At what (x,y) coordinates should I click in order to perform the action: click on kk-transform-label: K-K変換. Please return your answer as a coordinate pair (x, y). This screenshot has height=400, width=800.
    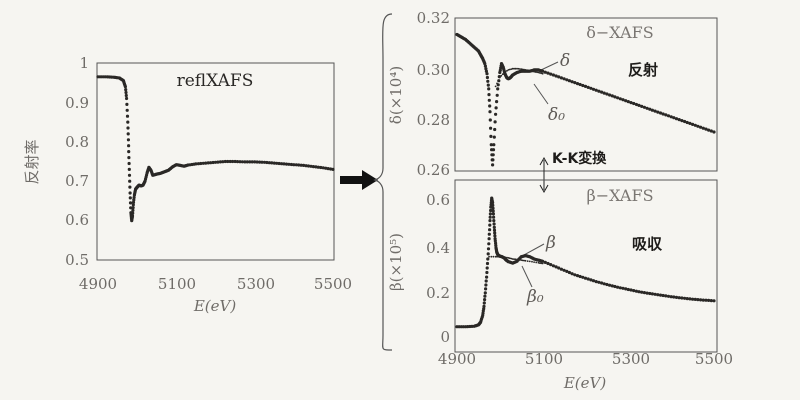
    Looking at the image, I should click on (579, 158).